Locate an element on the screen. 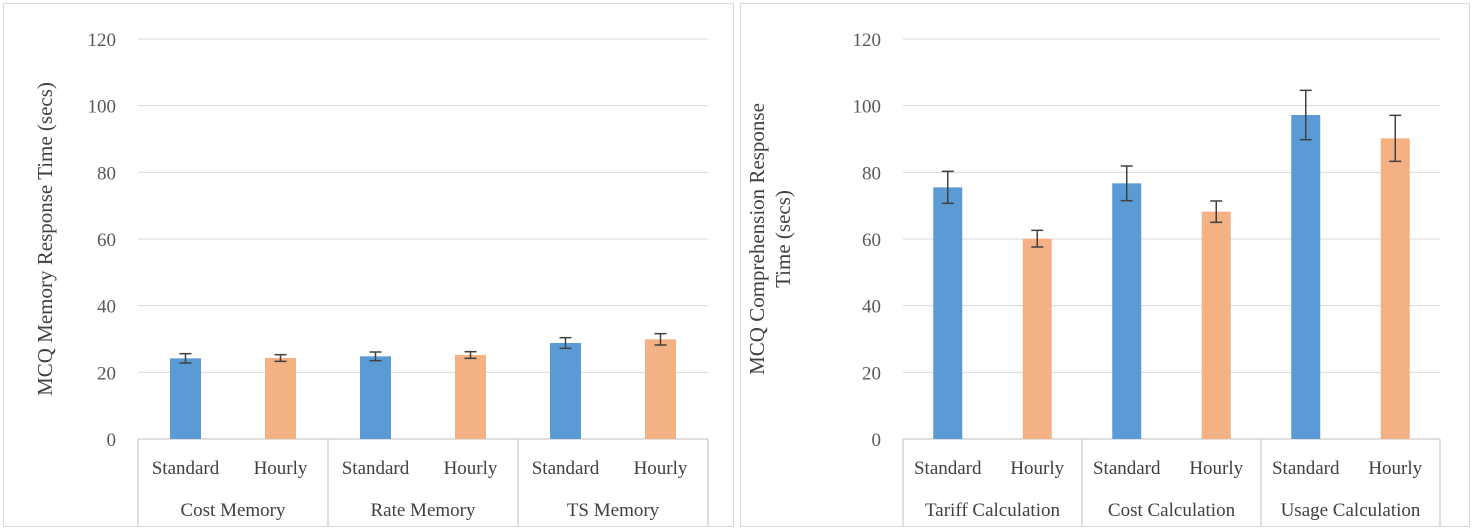  y-axis-title-line-1: MCQ Comprehension Response is located at coordinates (757, 239).